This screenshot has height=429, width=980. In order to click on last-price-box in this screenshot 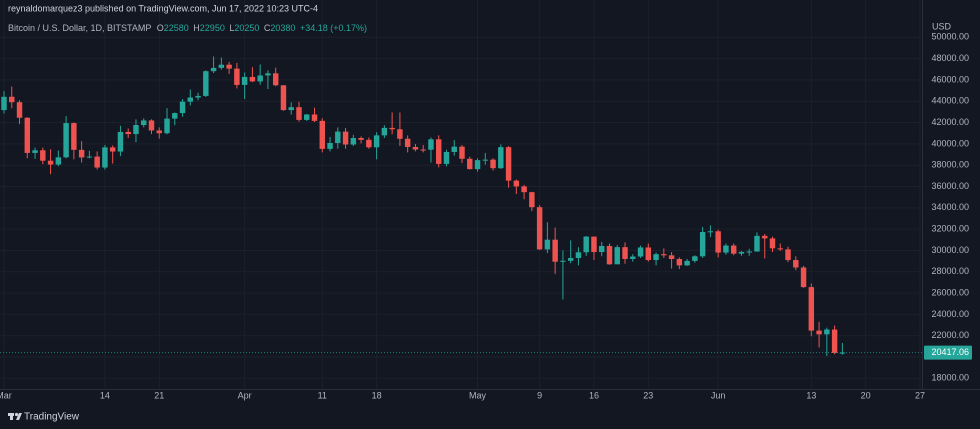, I will do `click(948, 352)`.